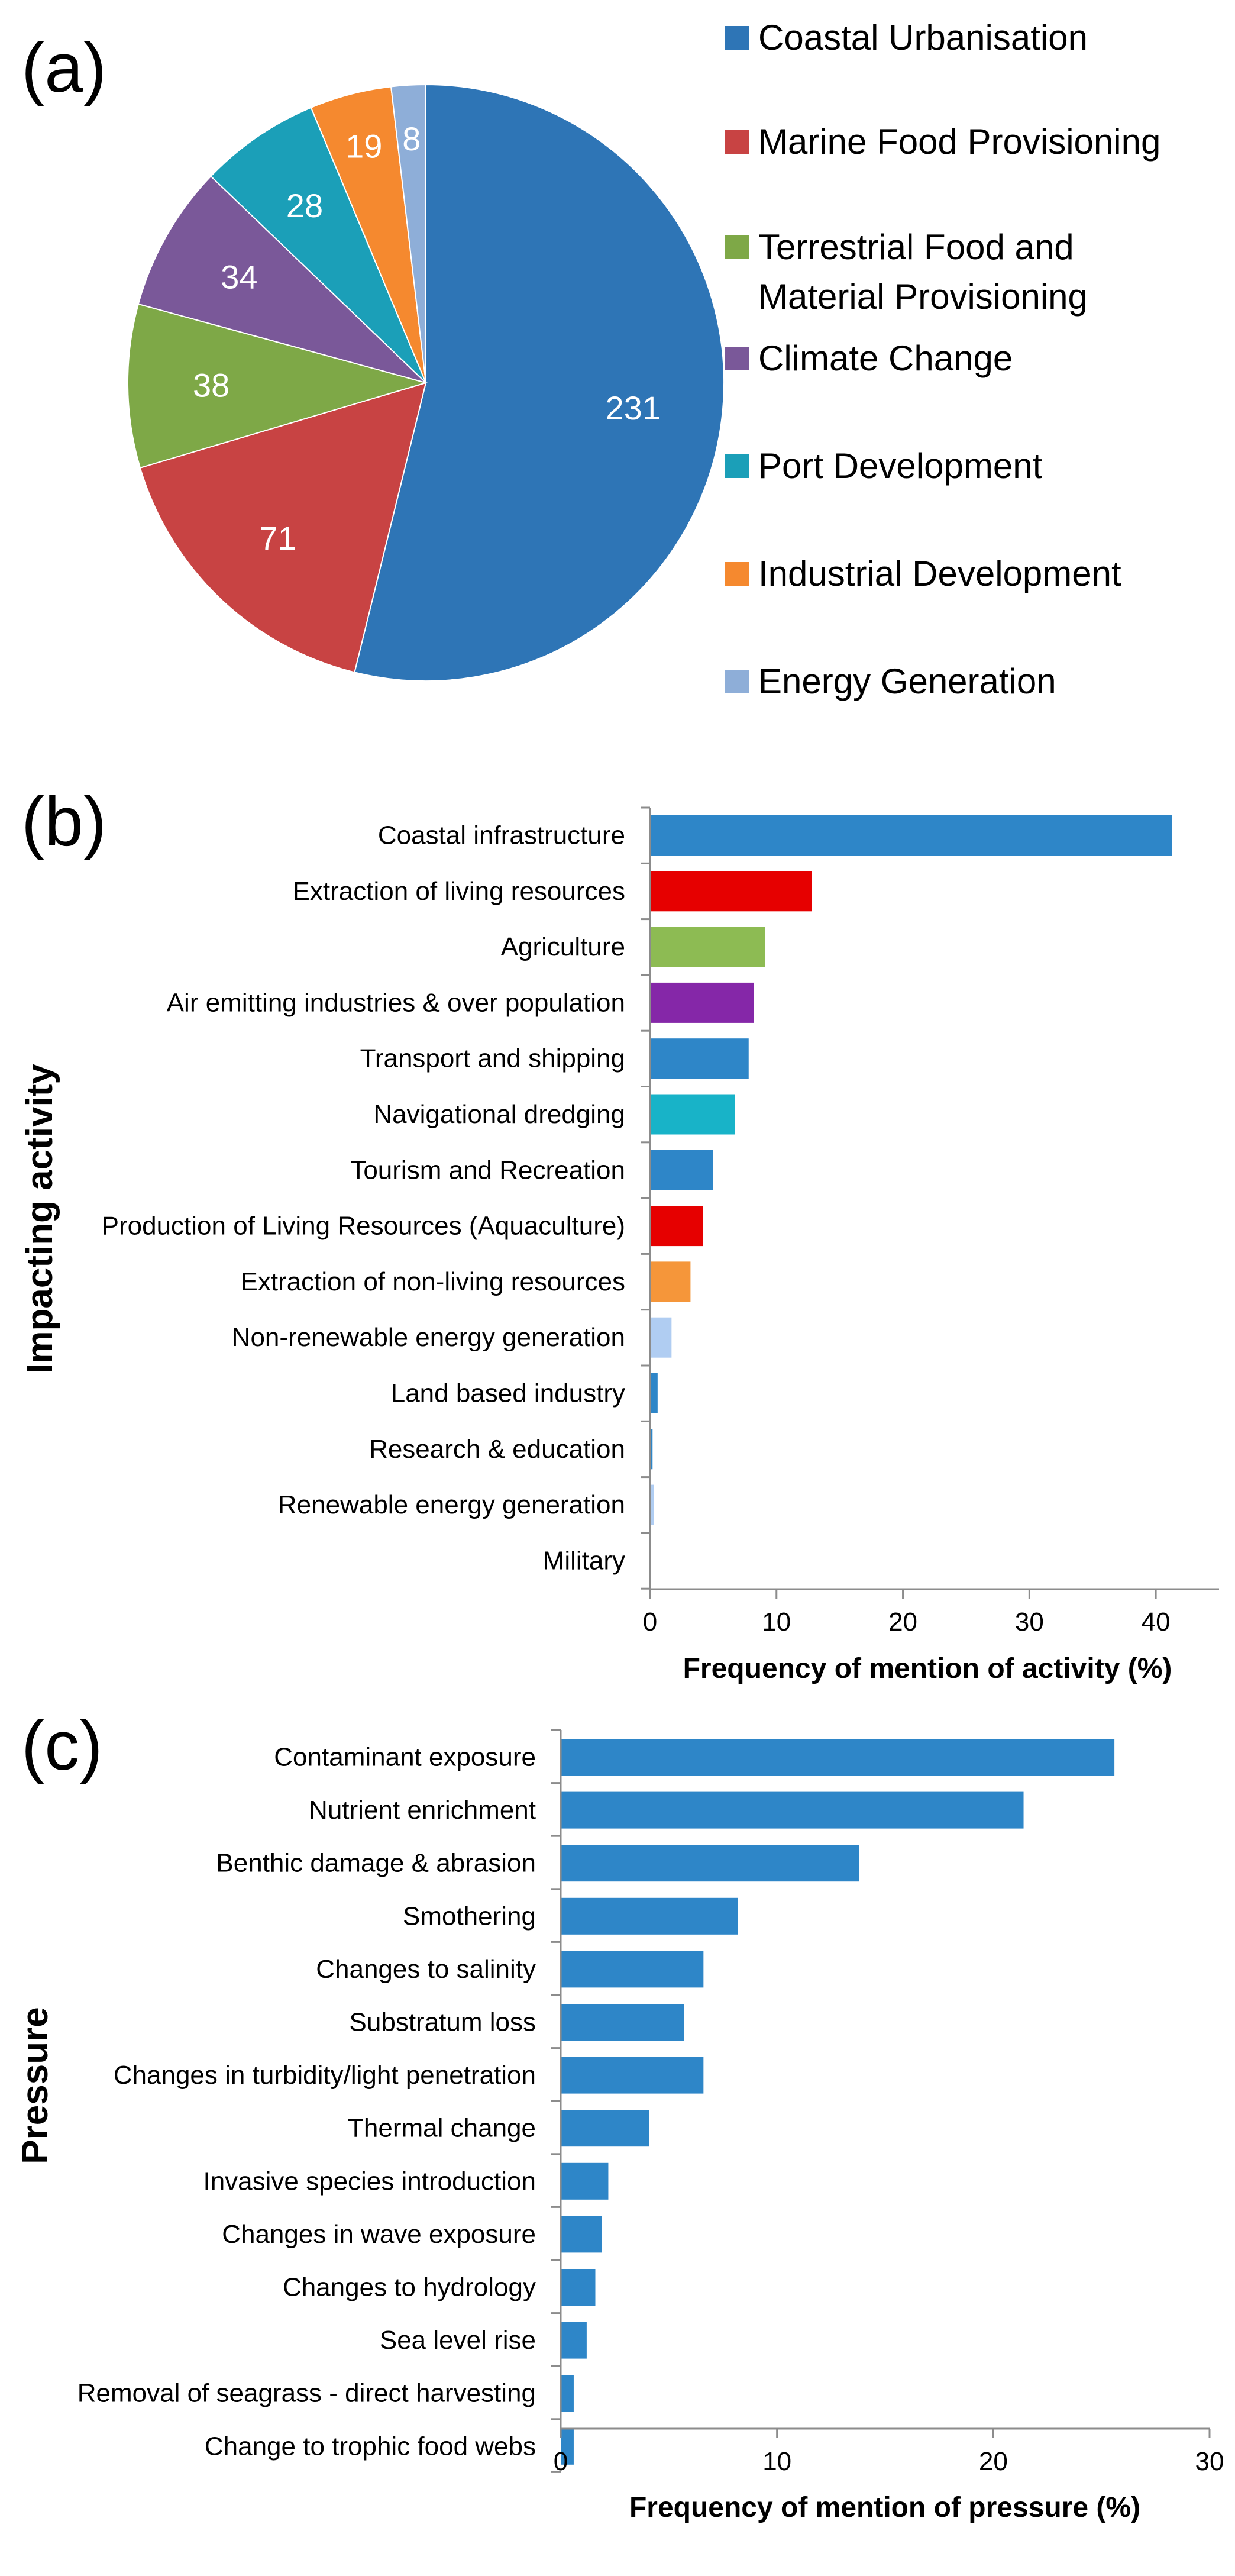 The image size is (1235, 2576). What do you see at coordinates (458, 2340) in the screenshot?
I see `category-label: Sea level rise` at bounding box center [458, 2340].